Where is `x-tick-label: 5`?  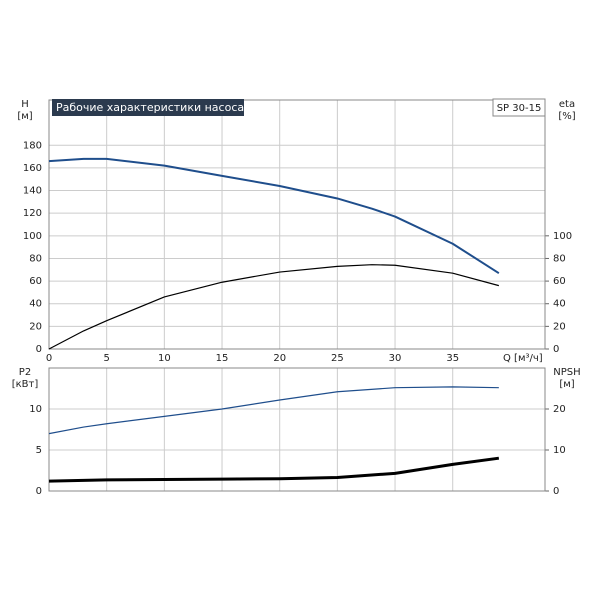 x-tick-label: 5 is located at coordinates (106, 358).